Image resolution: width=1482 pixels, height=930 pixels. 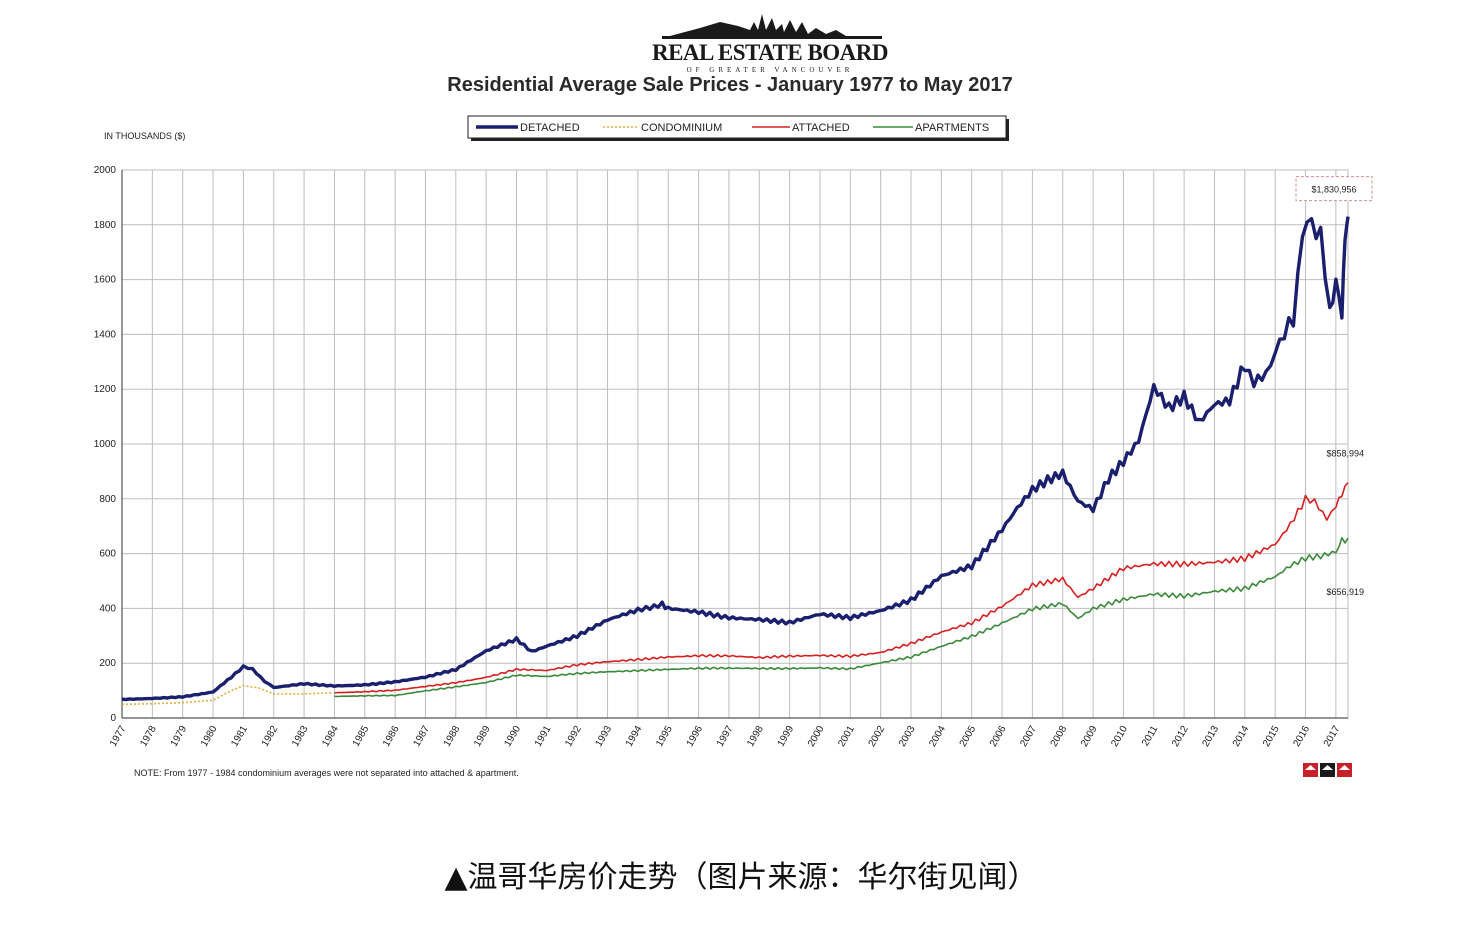 I want to click on mls-logo-icon, so click(x=1327, y=770).